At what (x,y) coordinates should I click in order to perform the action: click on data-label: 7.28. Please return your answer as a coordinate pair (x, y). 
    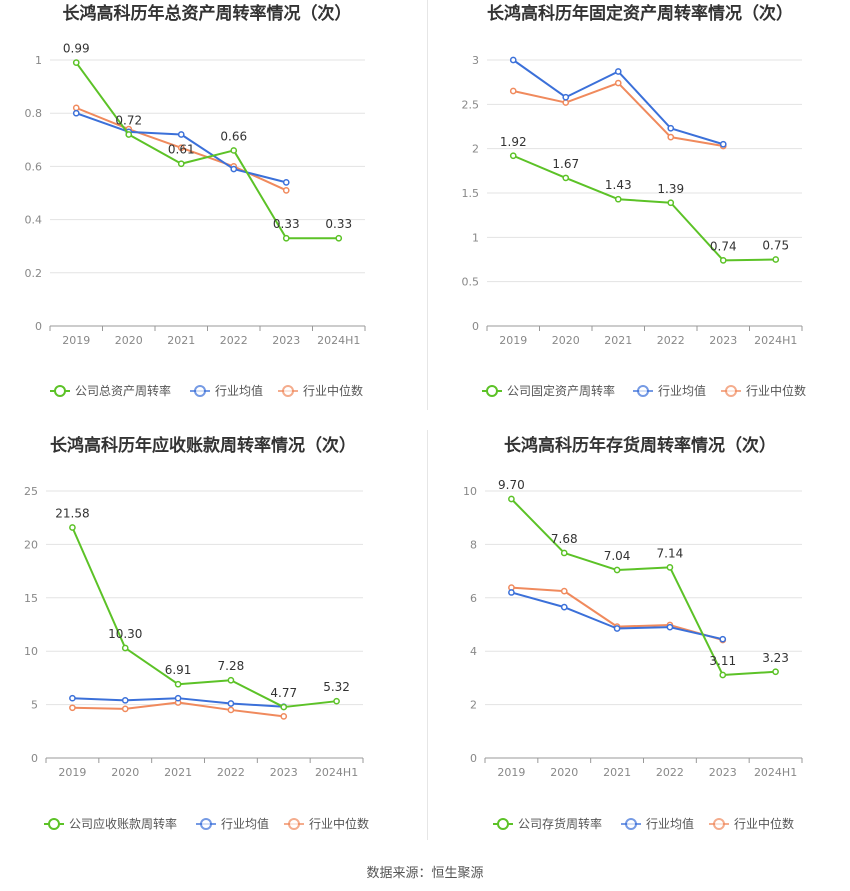
    Looking at the image, I should click on (231, 666).